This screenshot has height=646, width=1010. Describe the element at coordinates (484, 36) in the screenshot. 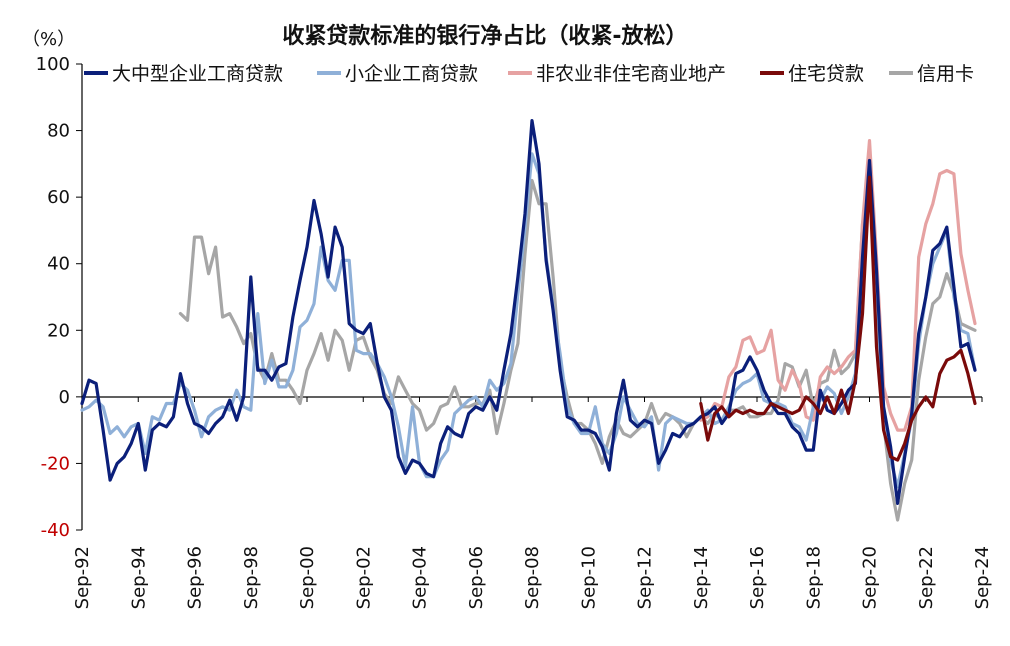

I see `chart-title: 收紧贷款标准的银行净占比（收紧-放松）` at that location.